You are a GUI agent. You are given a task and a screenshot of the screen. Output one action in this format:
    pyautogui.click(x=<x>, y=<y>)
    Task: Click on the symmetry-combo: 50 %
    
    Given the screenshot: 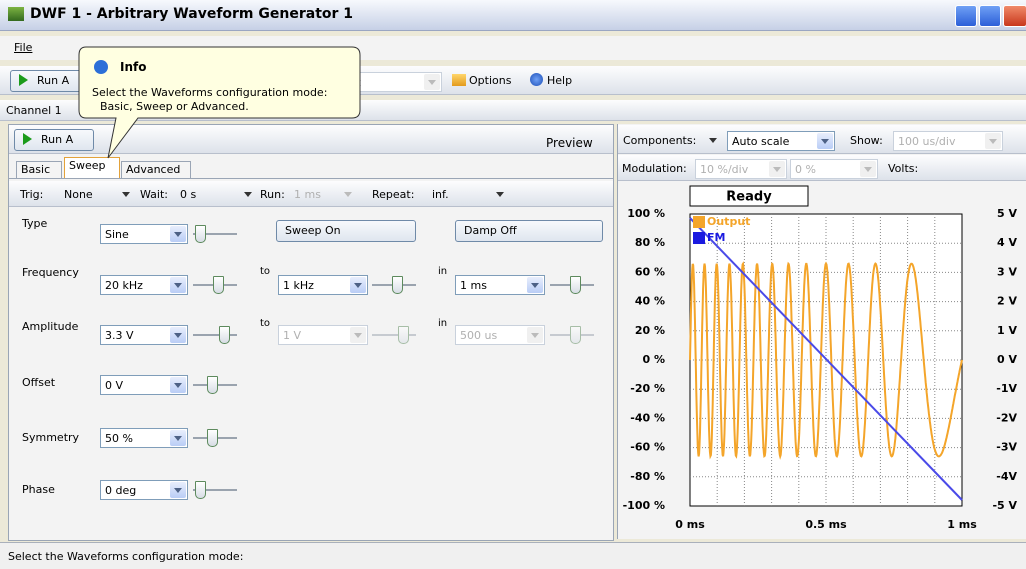 What is the action you would take?
    pyautogui.click(x=144, y=438)
    